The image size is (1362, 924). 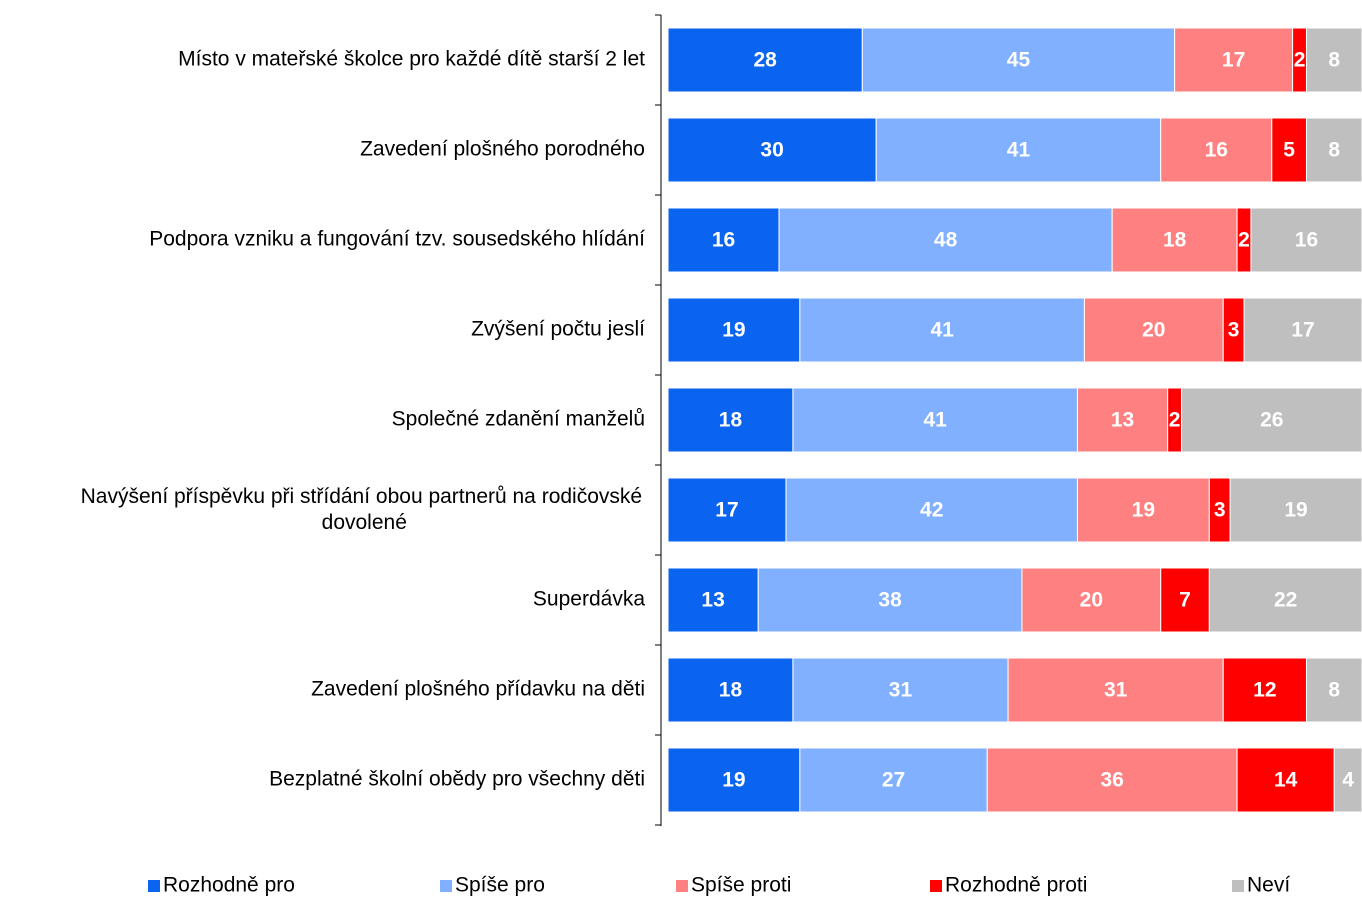 I want to click on category-label: Společné zdanění manželů, so click(x=518, y=419).